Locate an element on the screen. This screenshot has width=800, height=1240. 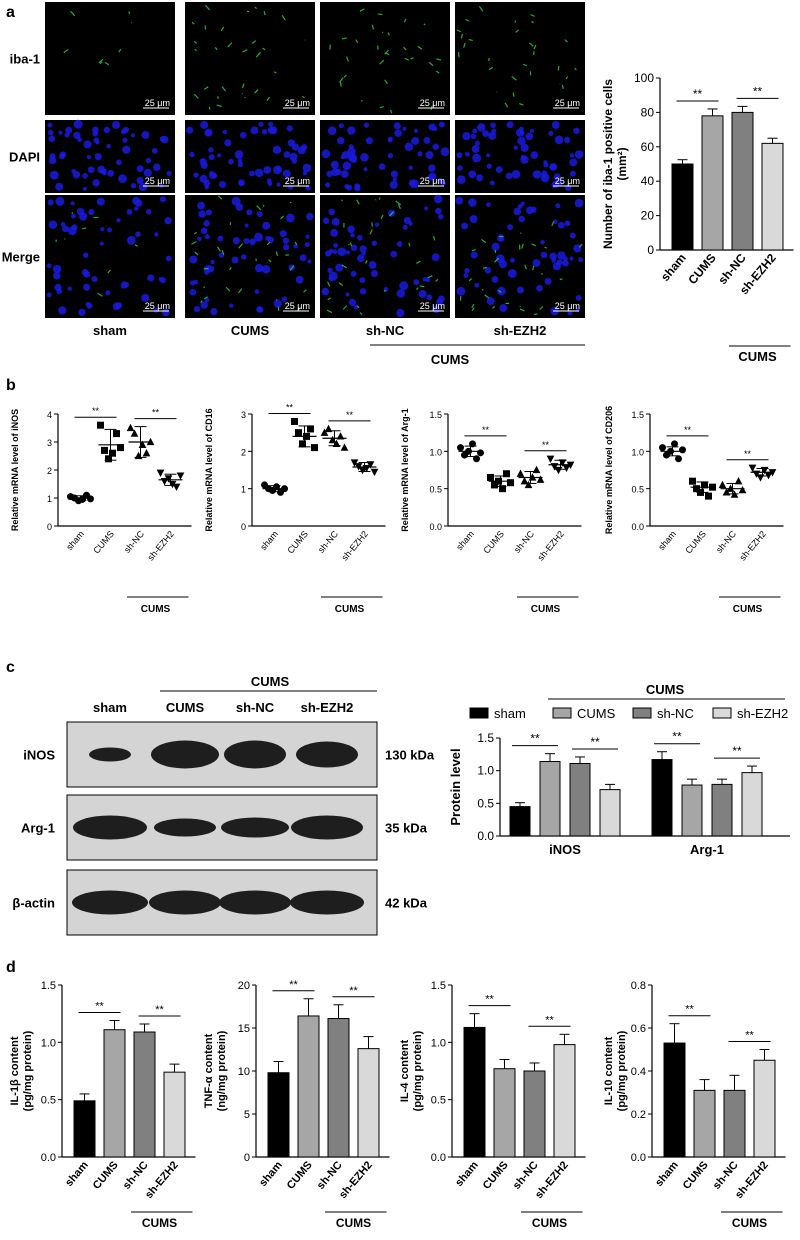
y-axis-label: Relative mRNA level of Arg-1 is located at coordinates (405, 469).